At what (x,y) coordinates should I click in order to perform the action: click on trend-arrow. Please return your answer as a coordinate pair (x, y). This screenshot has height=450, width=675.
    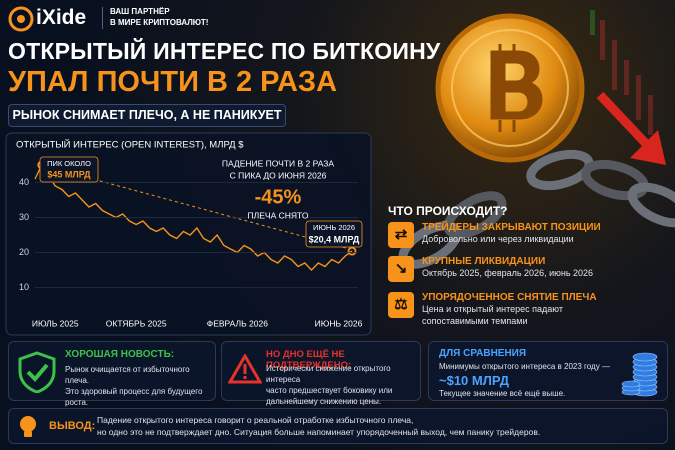
    Looking at the image, I should click on (194, 206).